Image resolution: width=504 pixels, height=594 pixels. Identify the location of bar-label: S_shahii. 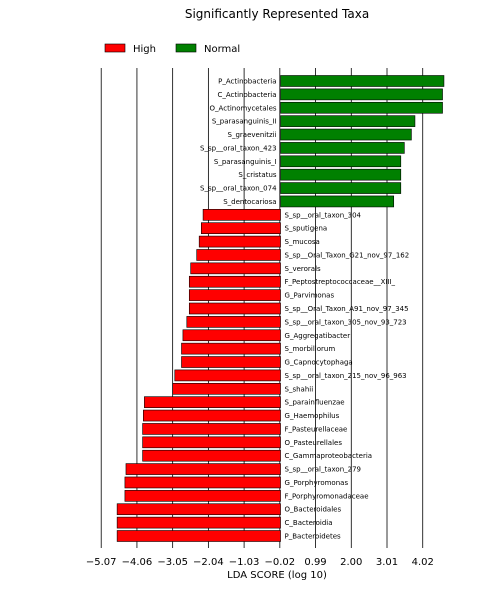
(299, 389).